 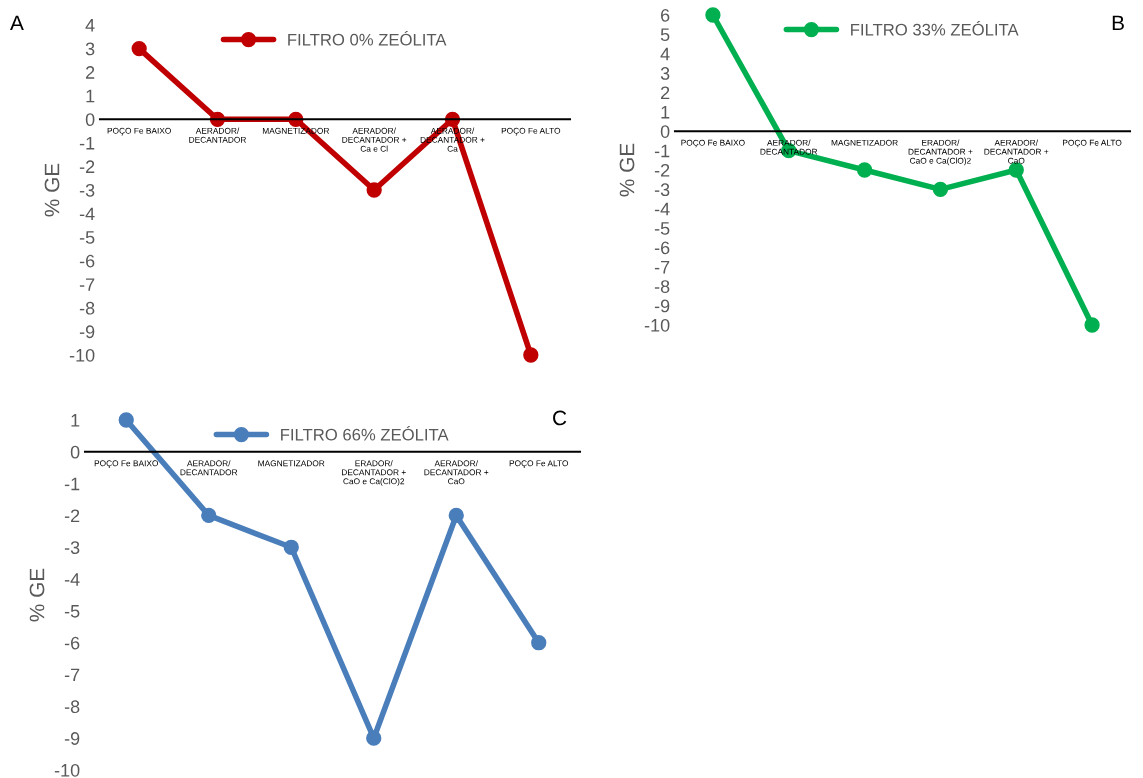 I want to click on legend-label: FILTRO 33% ZEÓLITA, so click(x=935, y=28).